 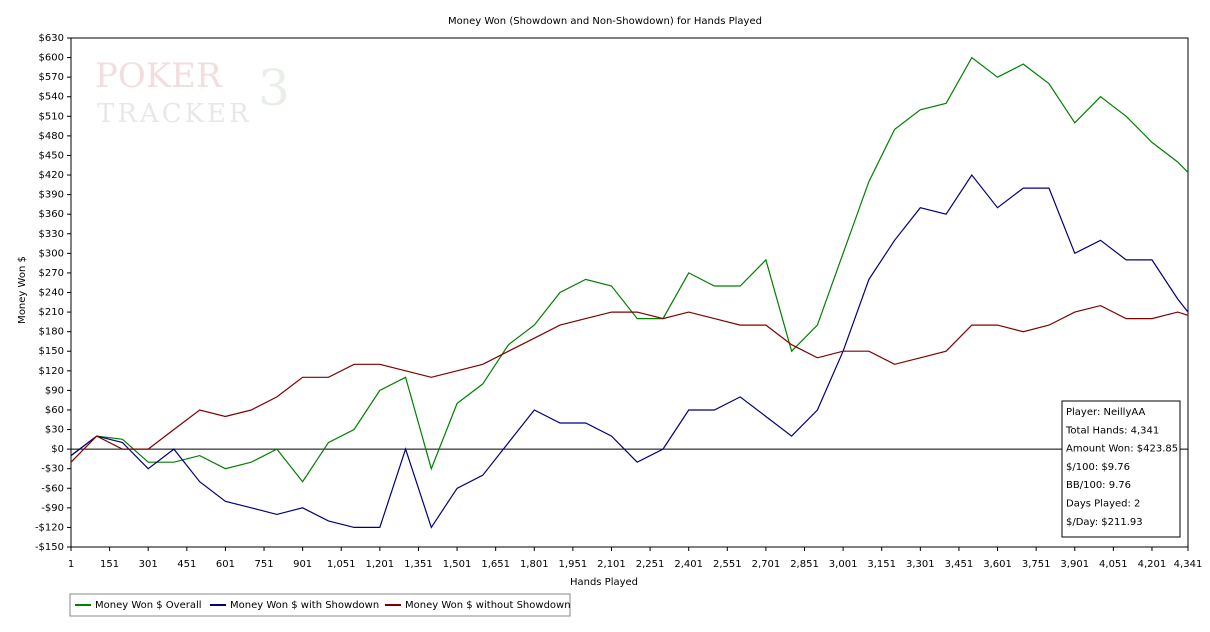 What do you see at coordinates (302, 564) in the screenshot?
I see `x-tick-label: 901` at bounding box center [302, 564].